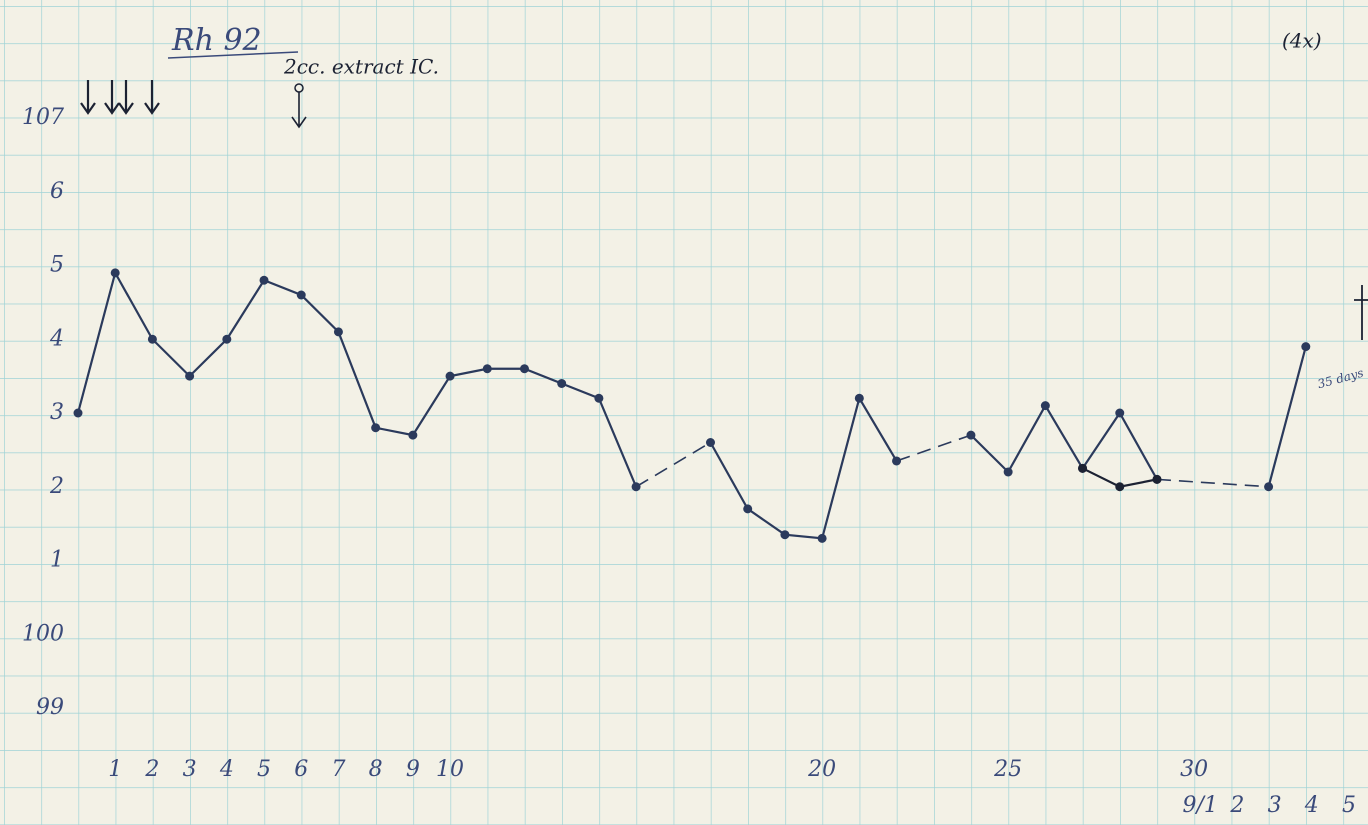 The height and width of the screenshot is (825, 1368). Describe the element at coordinates (1007, 769) in the screenshot. I see `x-tick-label: 25` at that location.